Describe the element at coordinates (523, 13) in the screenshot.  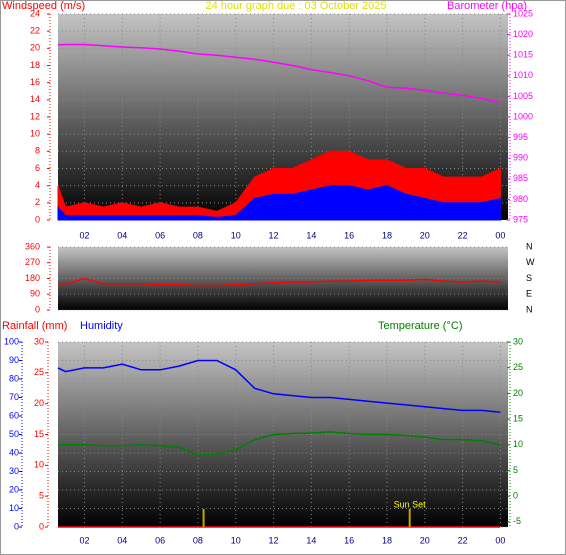
I see `y-tick-label: 1025` at that location.